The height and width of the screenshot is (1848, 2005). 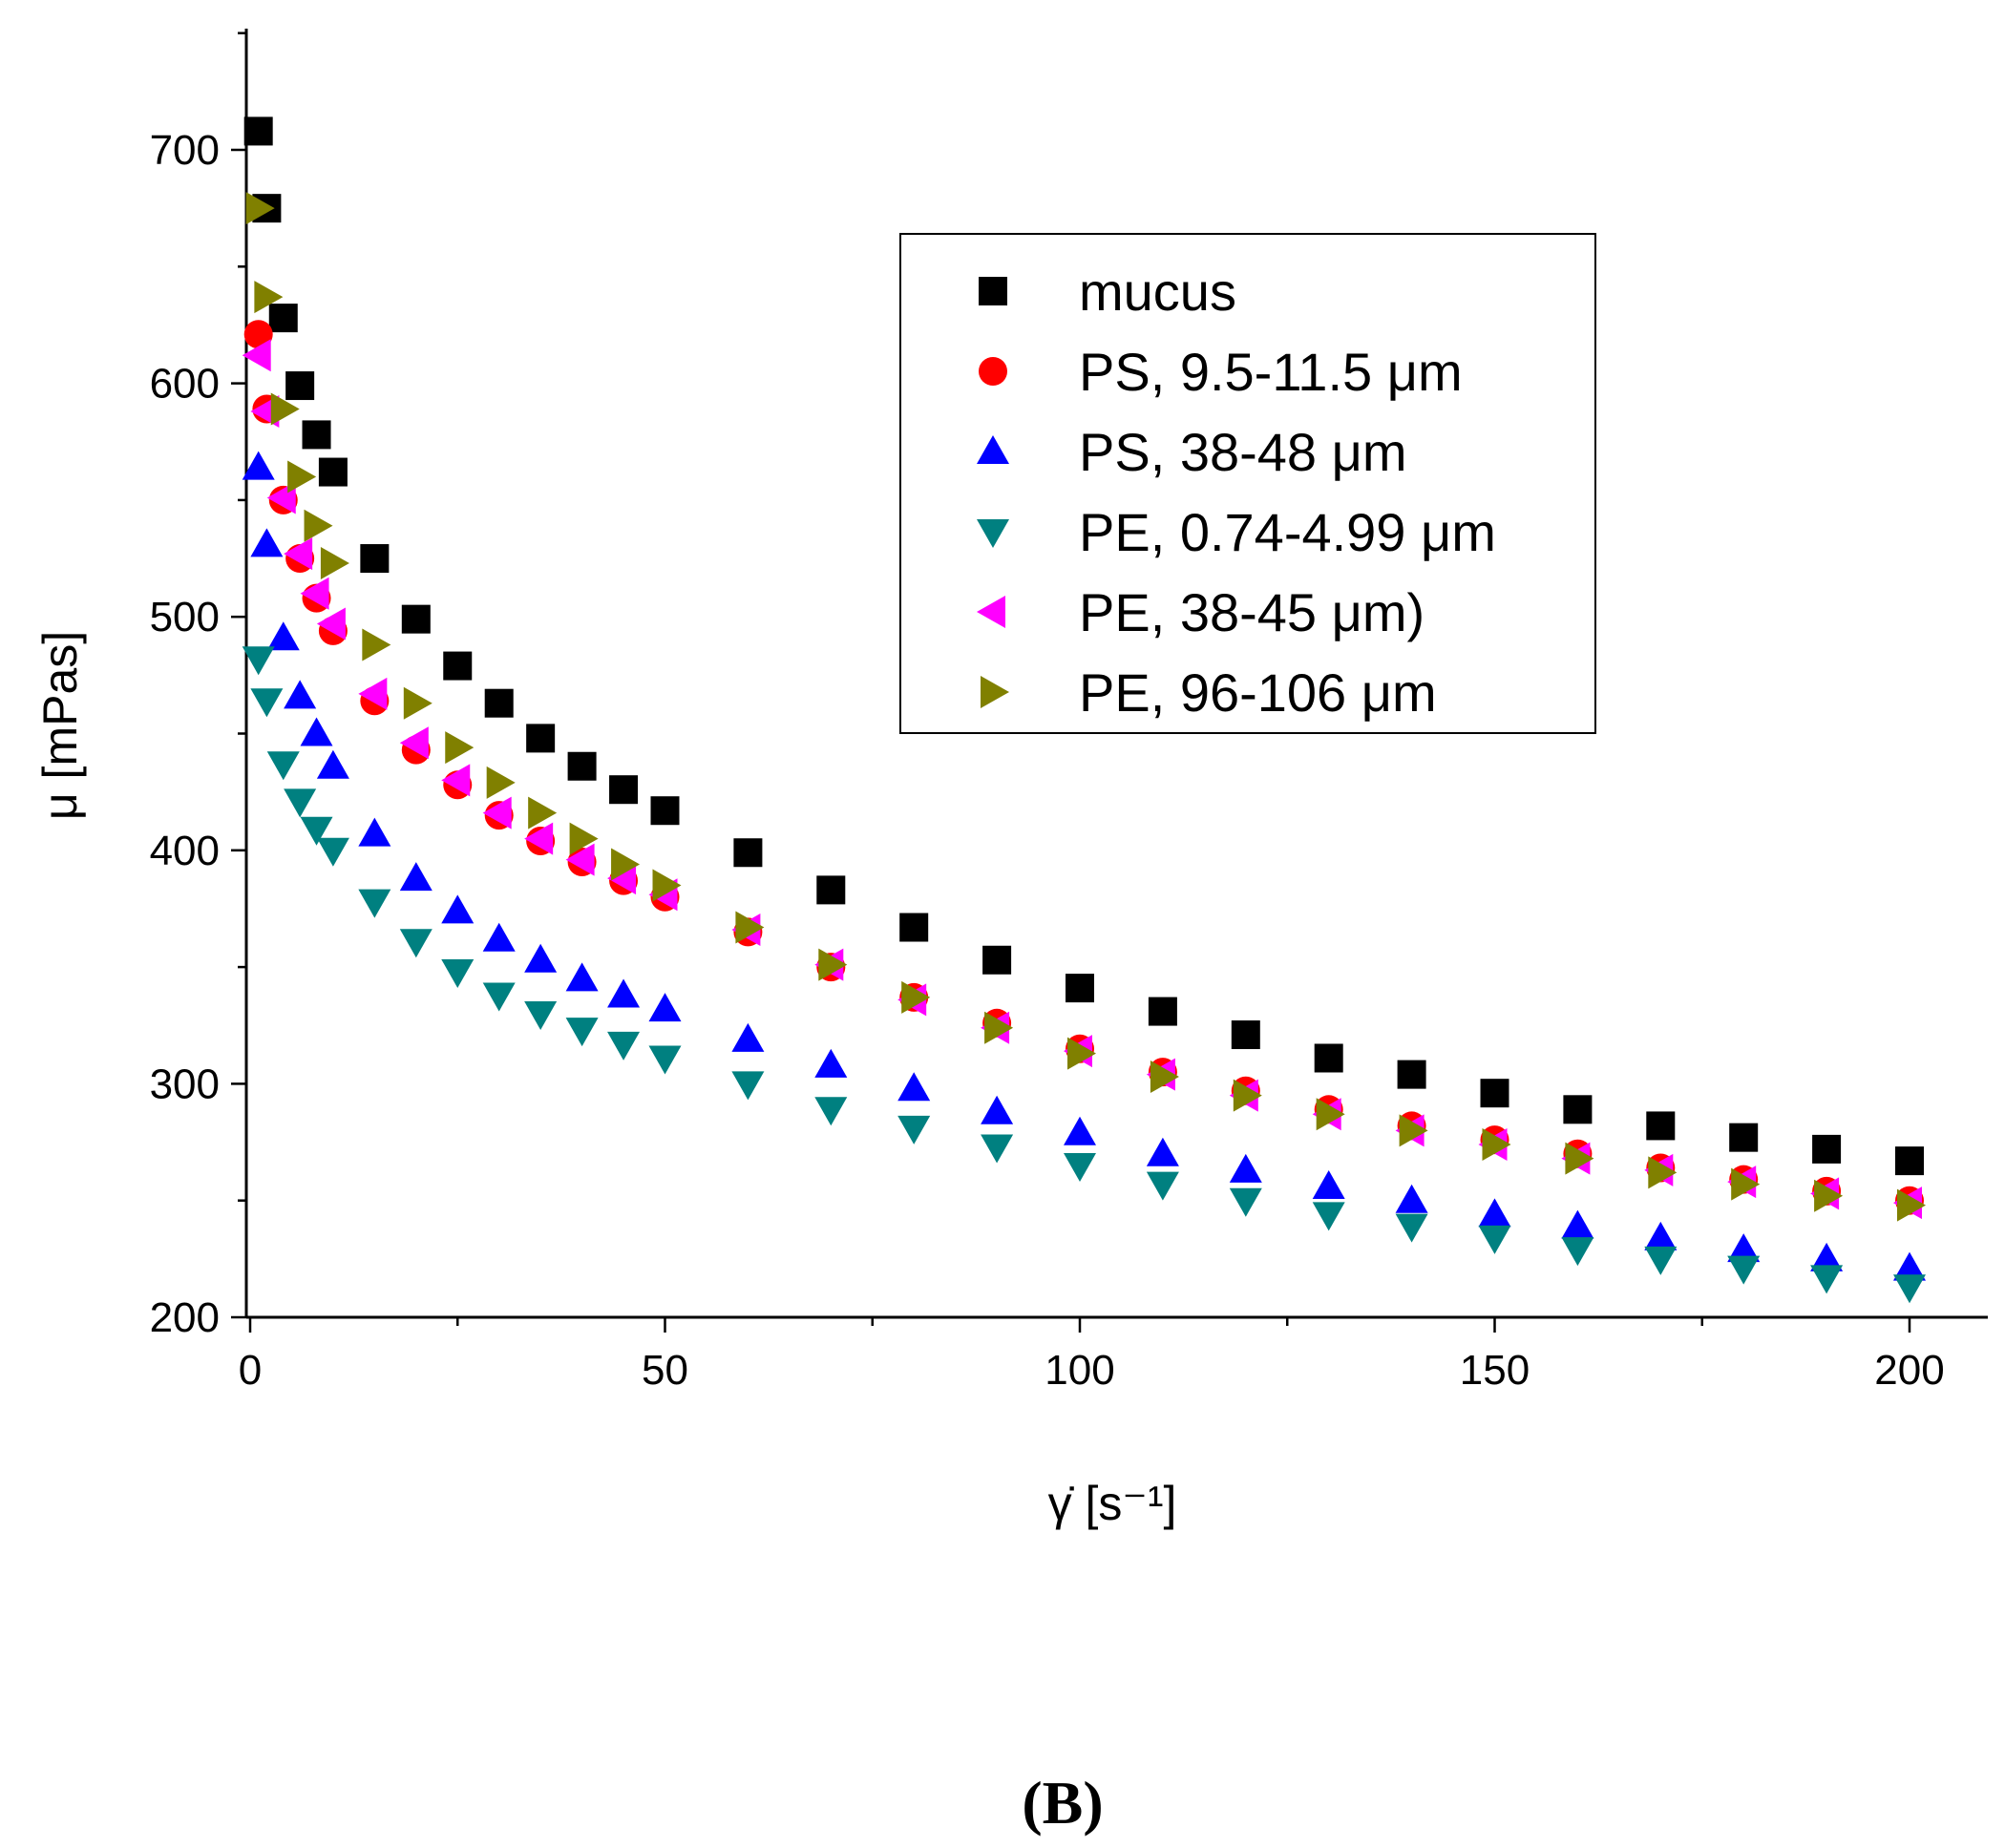 I want to click on y-tick-label: 300, so click(x=185, y=1083).